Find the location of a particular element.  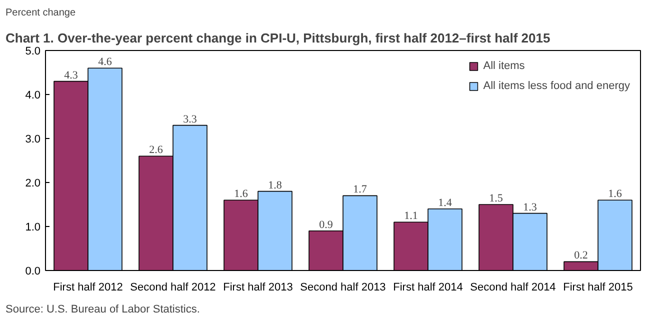

data-label: 4.6 is located at coordinates (105, 62).